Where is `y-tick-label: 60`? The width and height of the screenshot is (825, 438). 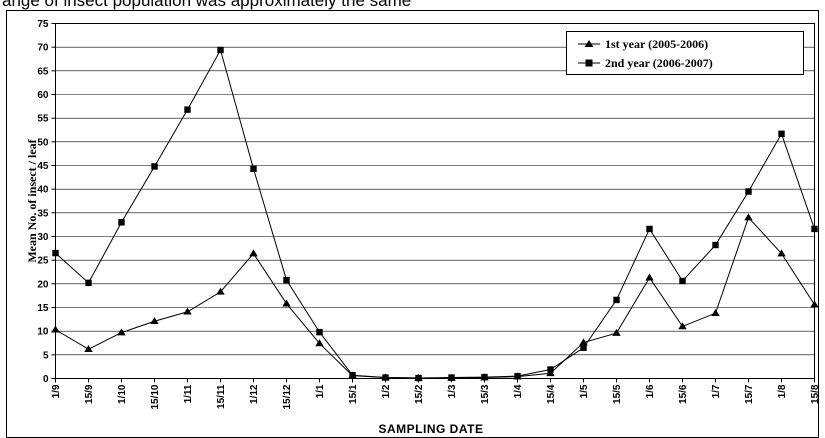 y-tick-label: 60 is located at coordinates (43, 95).